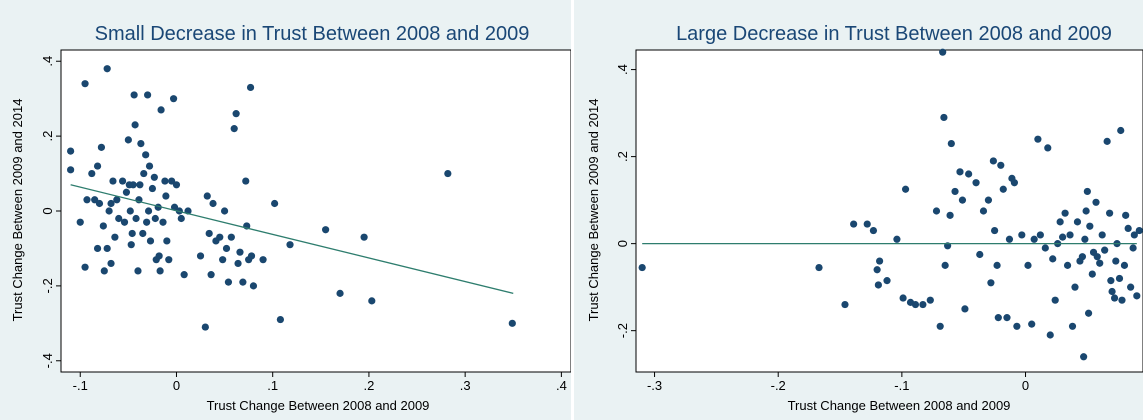 Image resolution: width=1143 pixels, height=420 pixels. Describe the element at coordinates (778, 385) in the screenshot. I see `x-tick-label: -.2` at that location.